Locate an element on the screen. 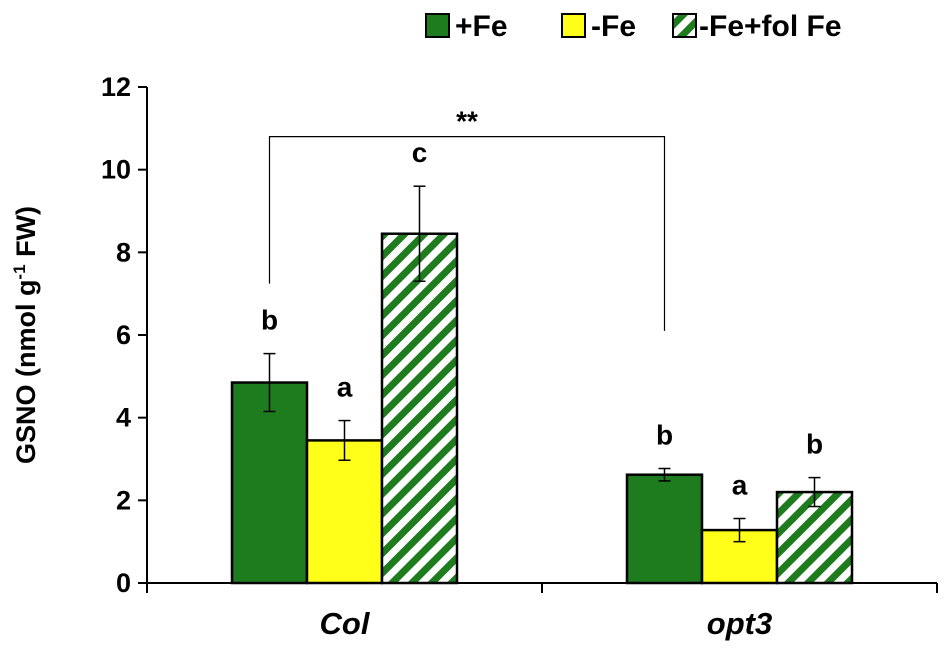 The width and height of the screenshot is (951, 653). legend-label-minus-fe: -Fe is located at coordinates (613, 26).